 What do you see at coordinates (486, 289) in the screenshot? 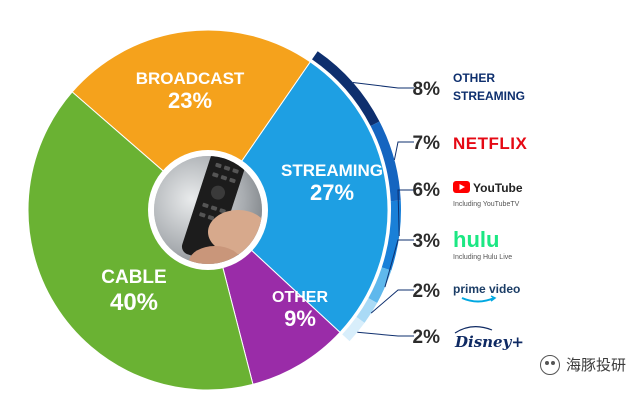
I see `prime-video-wordmark: prime video` at bounding box center [486, 289].